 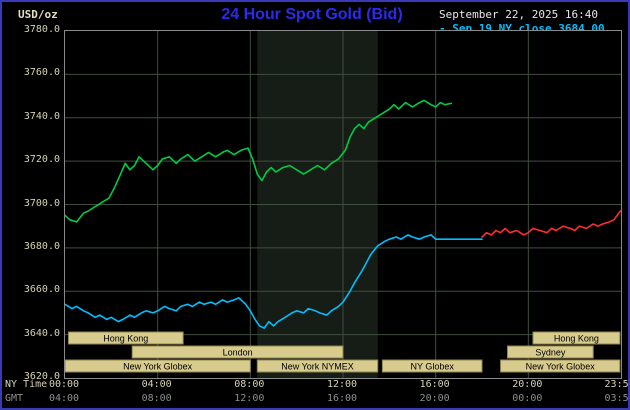 I want to click on chart-title: 24 Hour Spot Gold (Bid), so click(x=312, y=14).